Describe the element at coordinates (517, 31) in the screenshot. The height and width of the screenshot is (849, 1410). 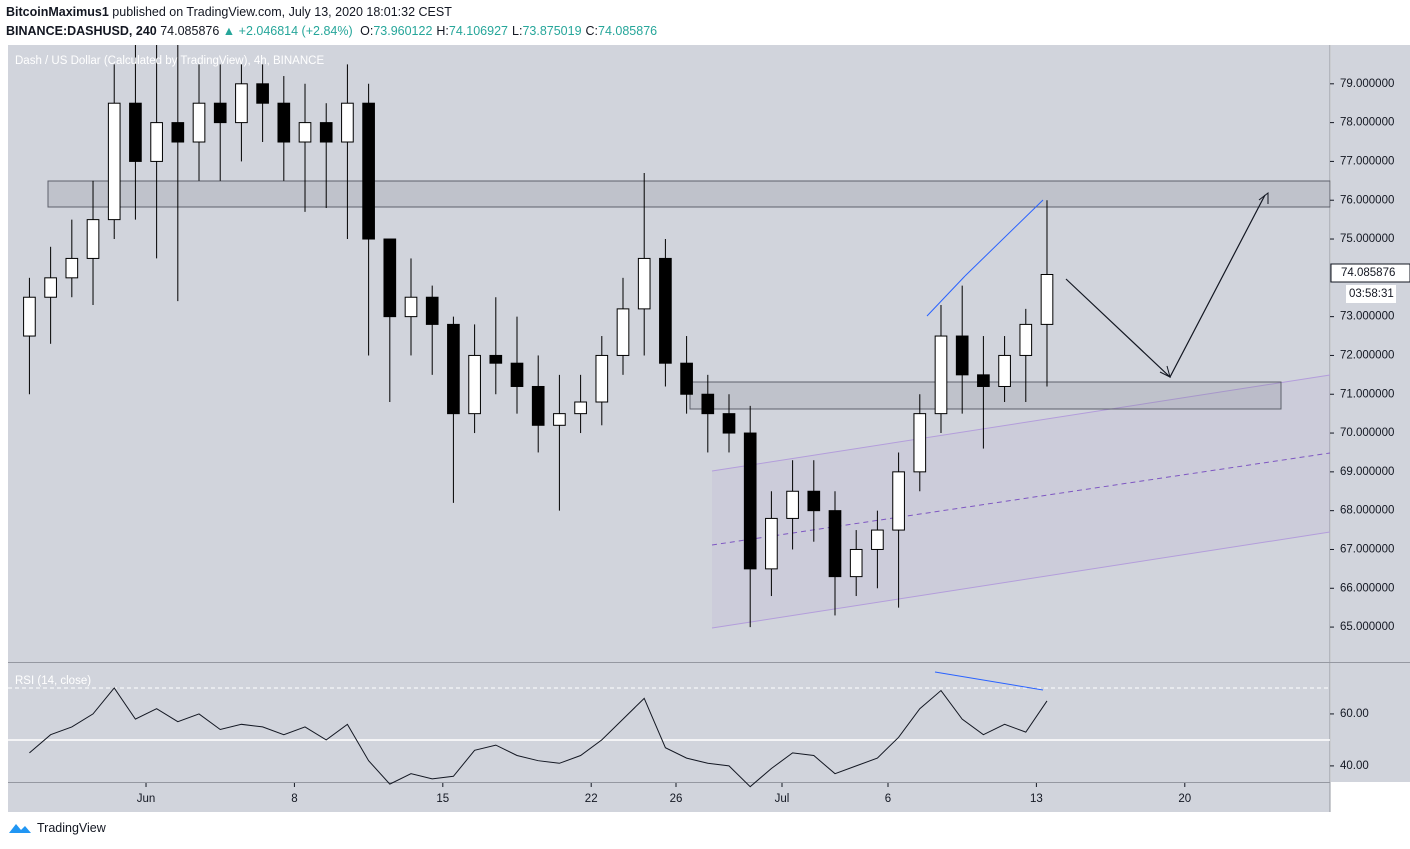
I see `ohlc-label: L:` at that location.